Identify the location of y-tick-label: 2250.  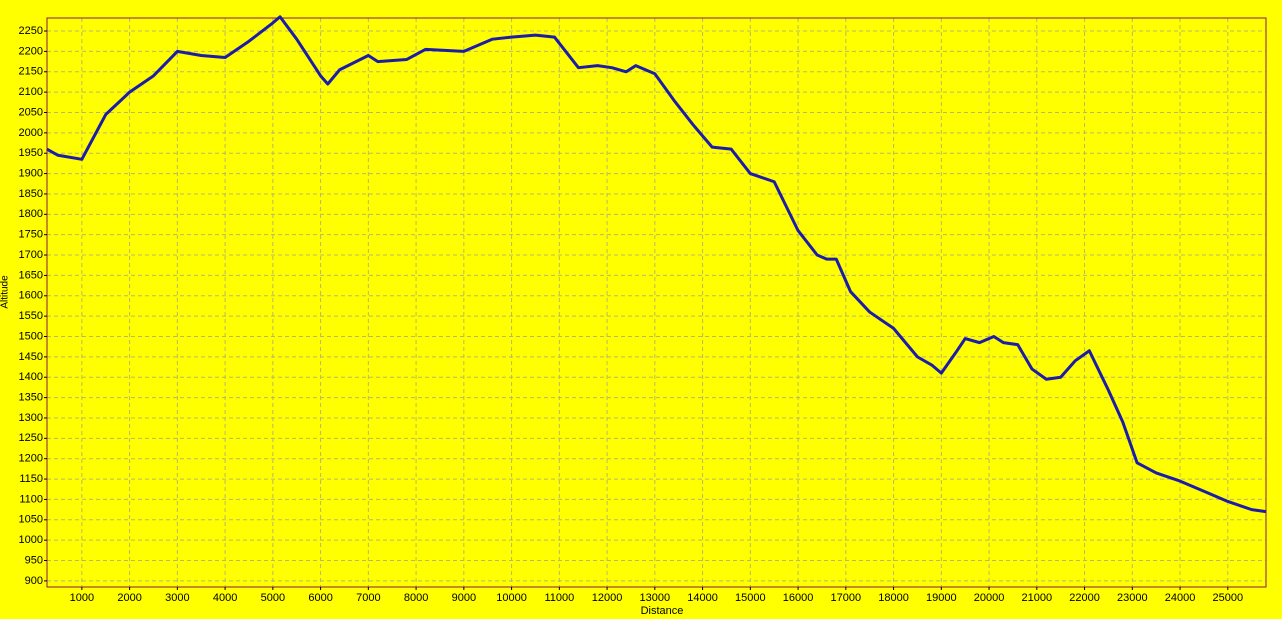
(31, 31).